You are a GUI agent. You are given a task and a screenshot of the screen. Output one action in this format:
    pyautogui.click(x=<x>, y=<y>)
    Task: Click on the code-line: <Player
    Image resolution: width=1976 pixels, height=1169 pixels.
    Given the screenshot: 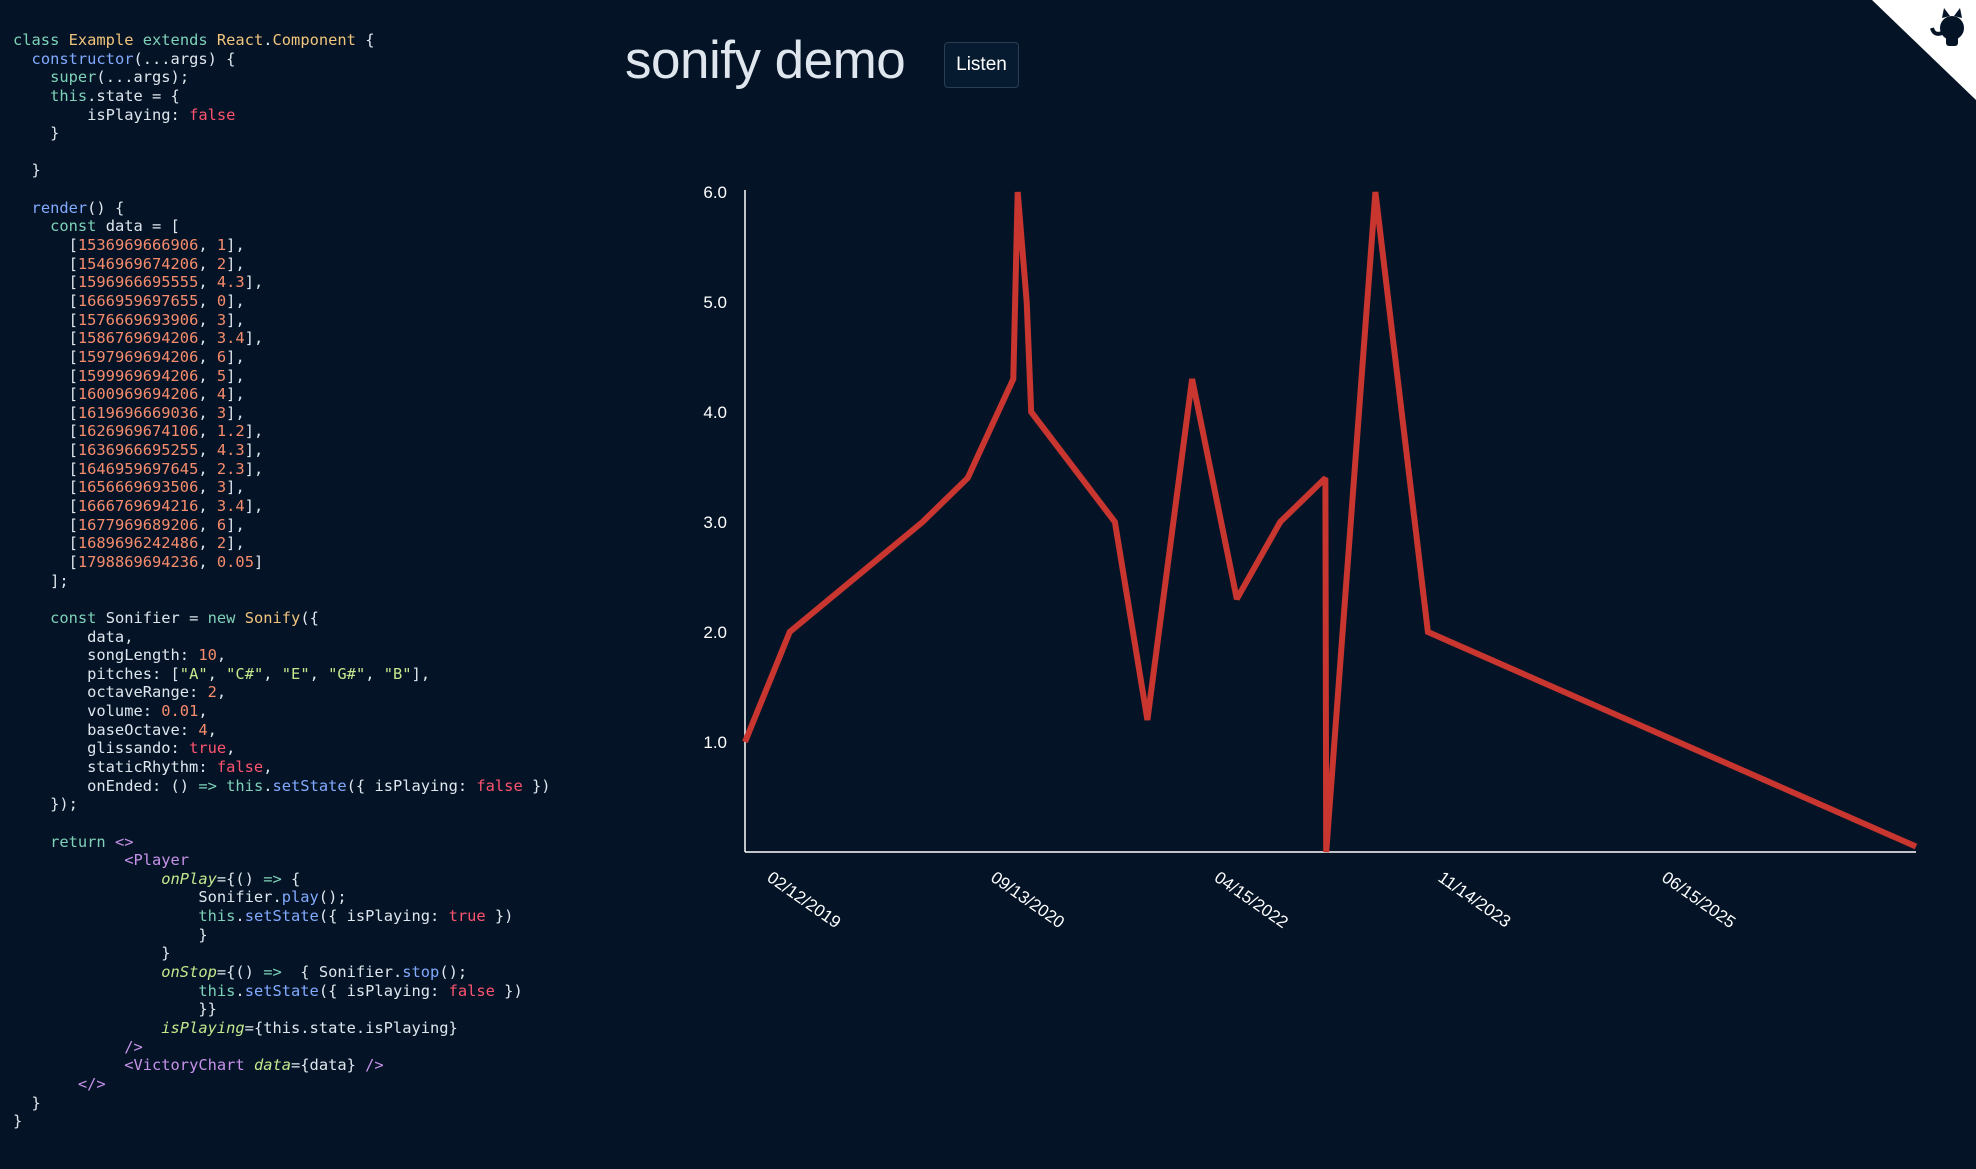 What is the action you would take?
    pyautogui.click(x=157, y=860)
    